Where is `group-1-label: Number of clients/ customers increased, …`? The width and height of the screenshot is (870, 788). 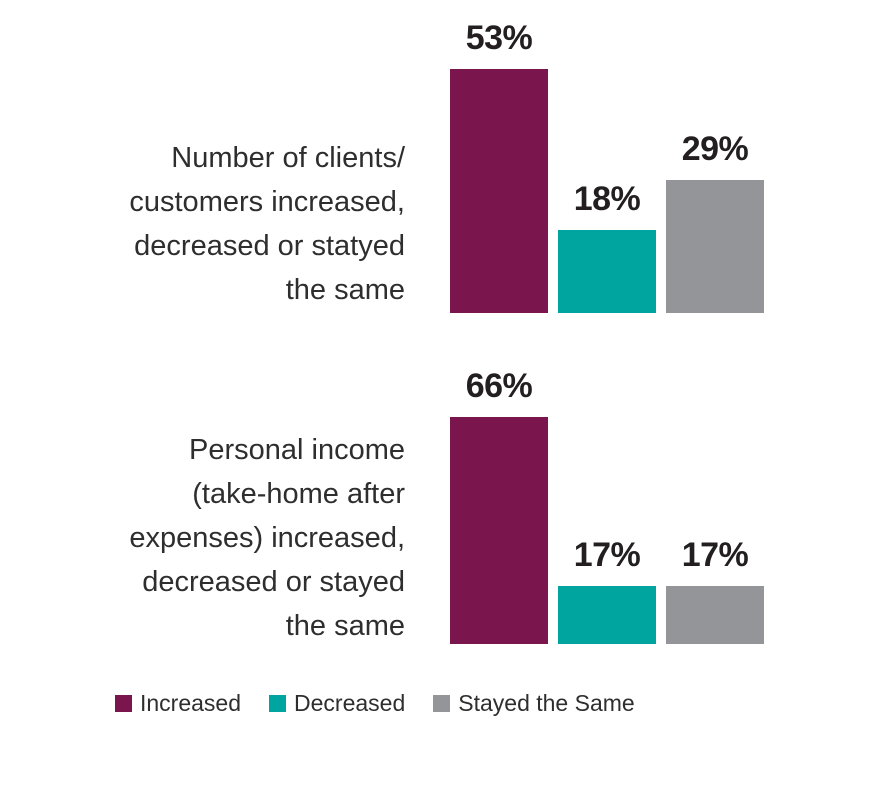 group-1-label: Number of clients/ customers increased, … is located at coordinates (267, 224).